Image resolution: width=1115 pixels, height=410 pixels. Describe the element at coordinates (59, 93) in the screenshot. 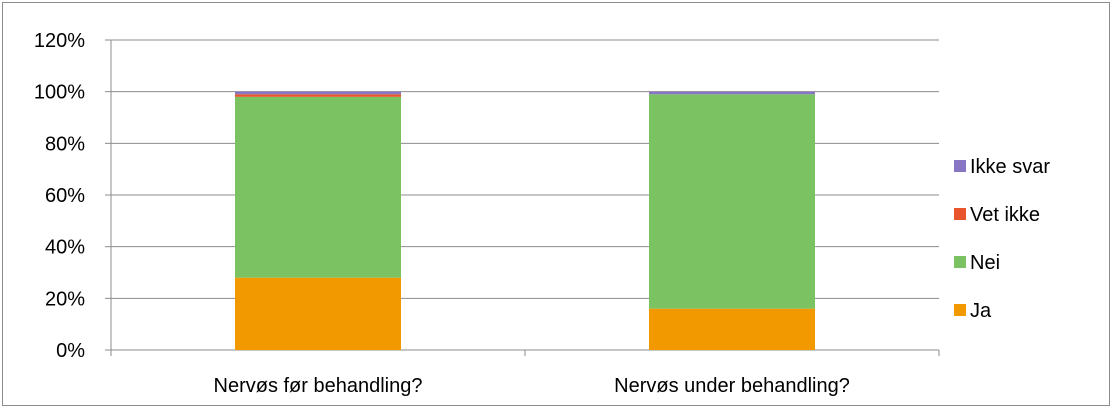

I see `y-tick-label: 100%` at that location.